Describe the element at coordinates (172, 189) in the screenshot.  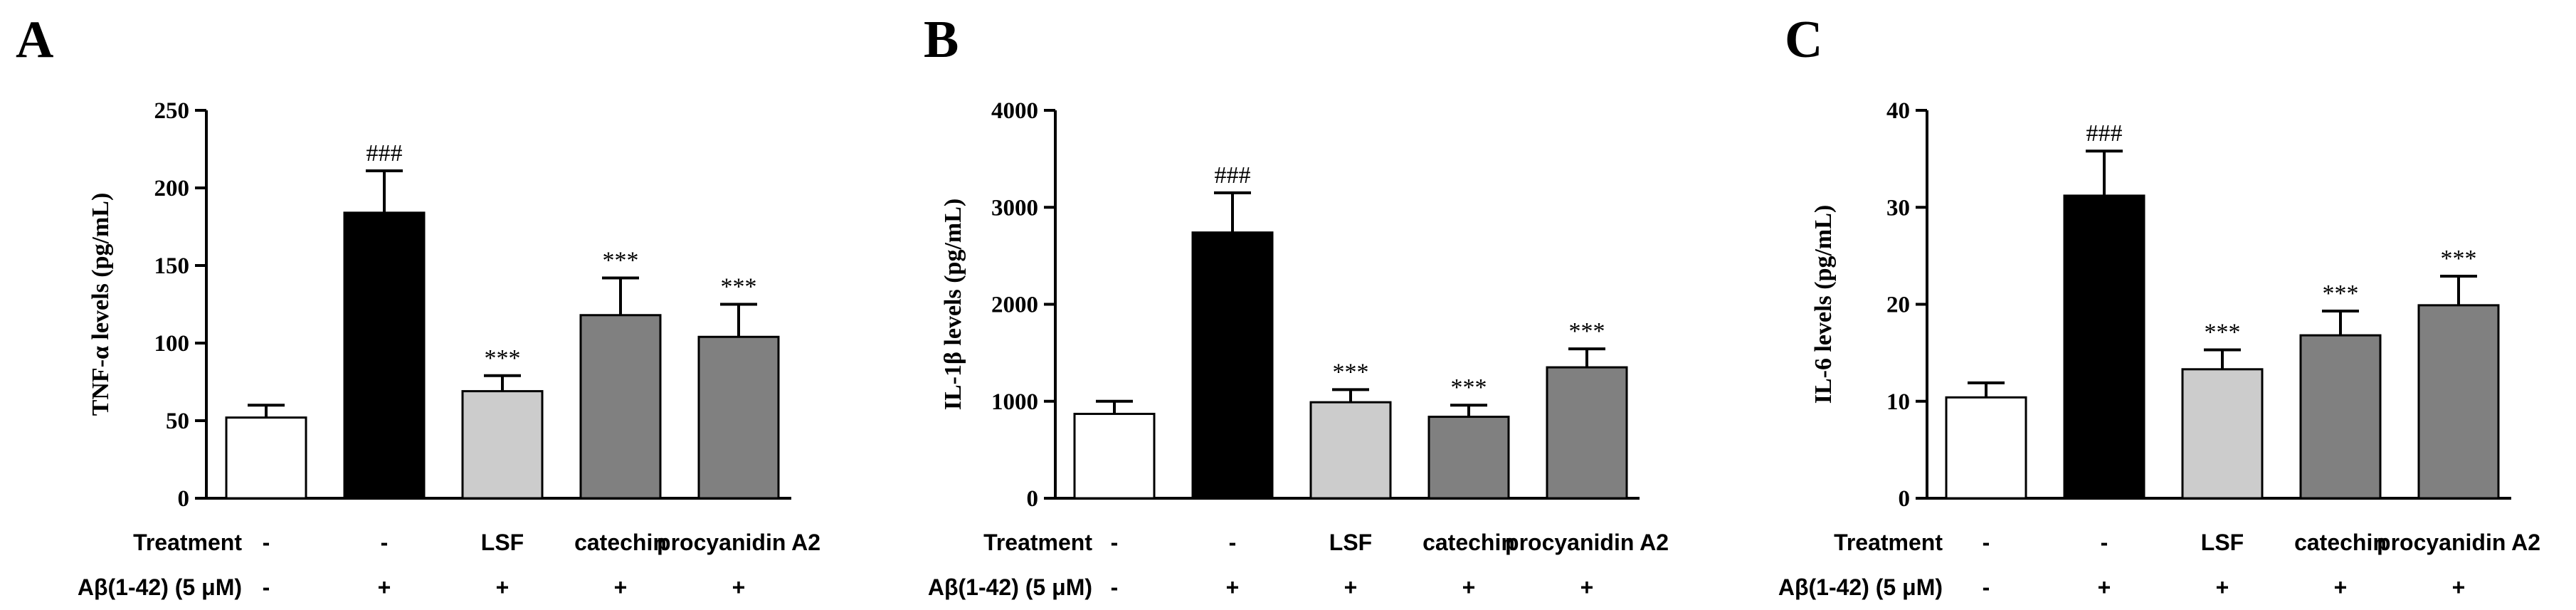
I see `y-tick-label: 200` at that location.